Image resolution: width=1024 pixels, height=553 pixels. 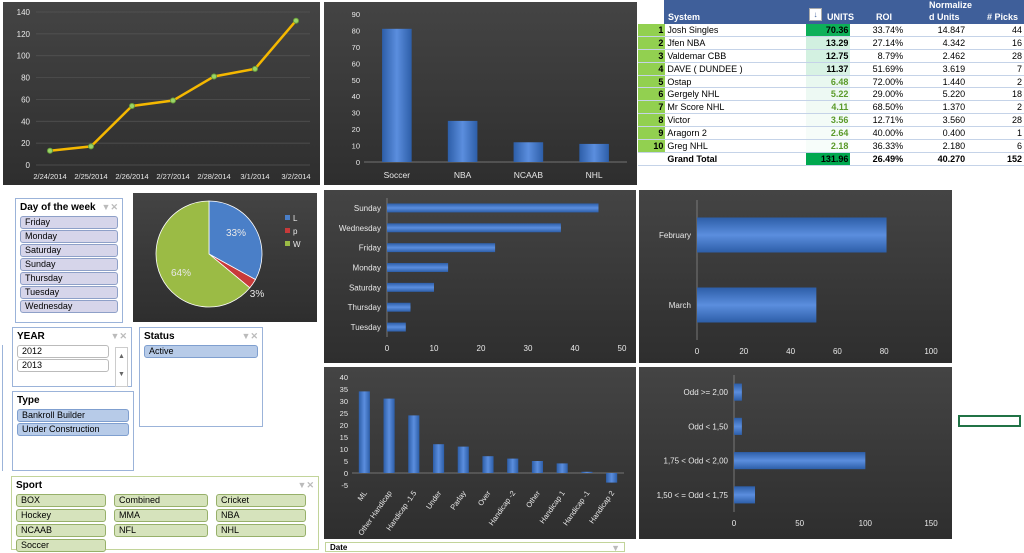 I want to click on x-tick-label: Handicap 2, so click(x=601, y=507).